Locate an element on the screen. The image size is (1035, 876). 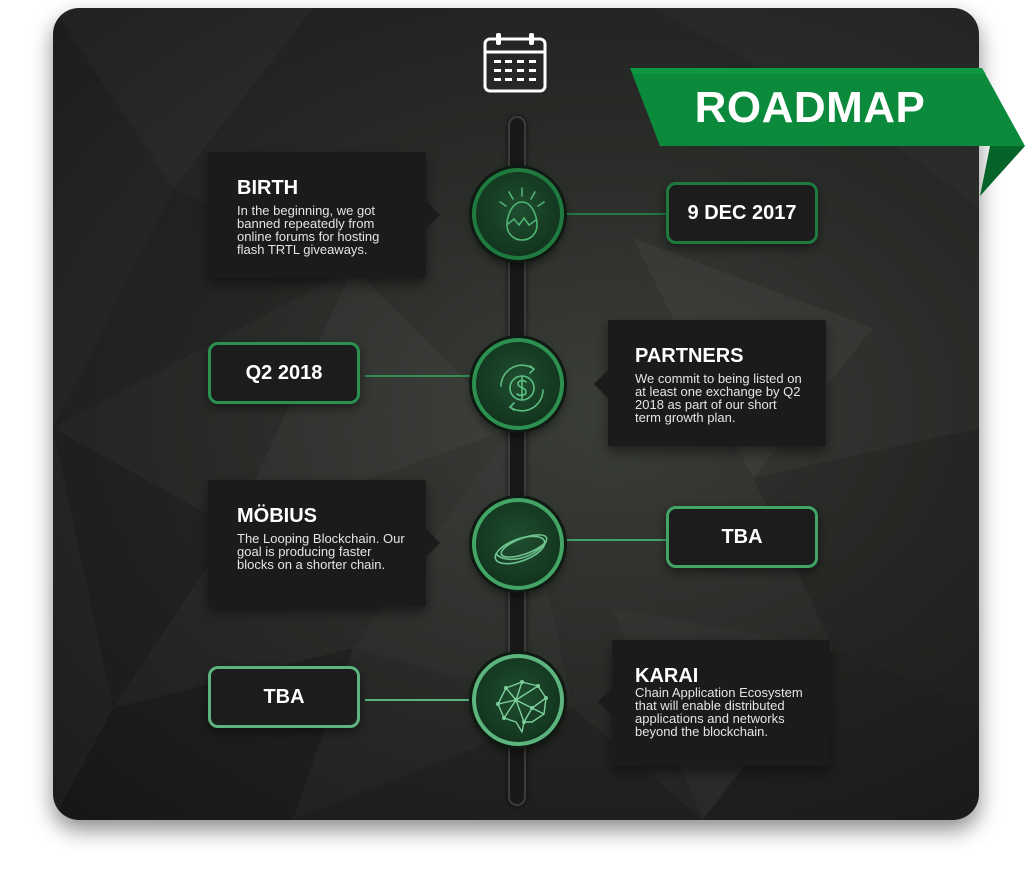
milestone-date: Q2 2018 is located at coordinates (284, 373).